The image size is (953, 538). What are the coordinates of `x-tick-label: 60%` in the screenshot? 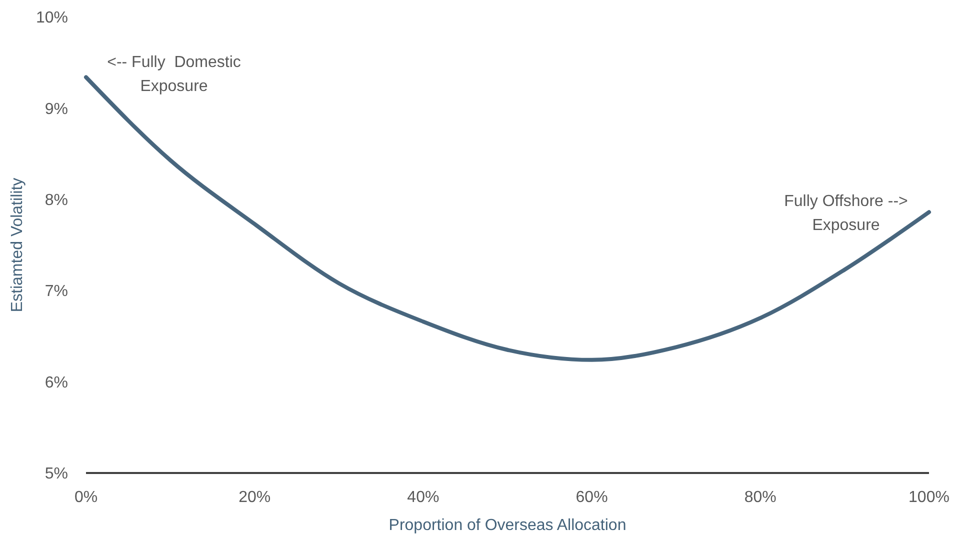 It's located at (592, 497).